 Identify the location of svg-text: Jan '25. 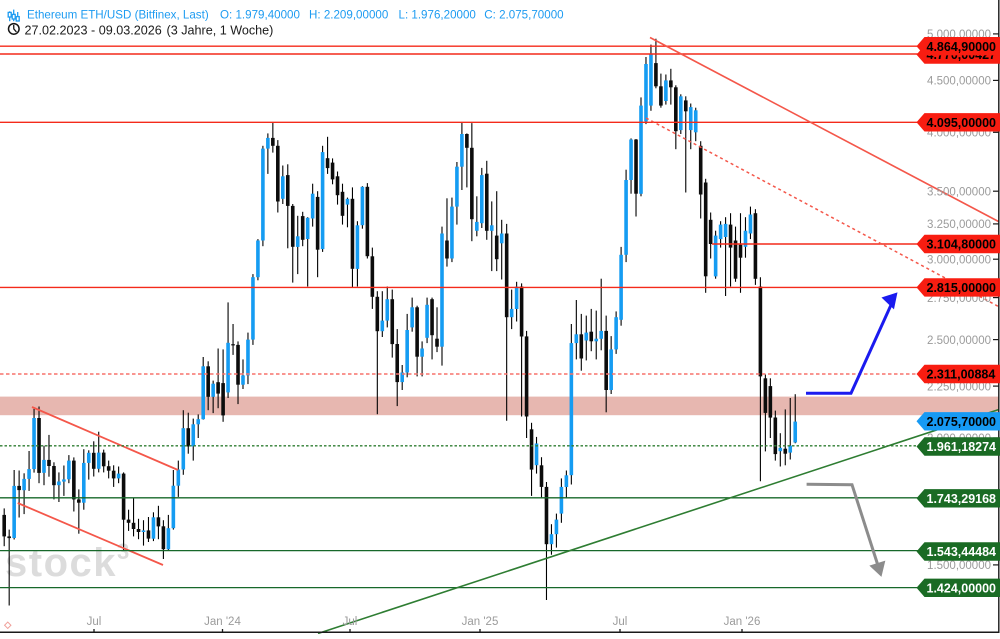
(480, 622).